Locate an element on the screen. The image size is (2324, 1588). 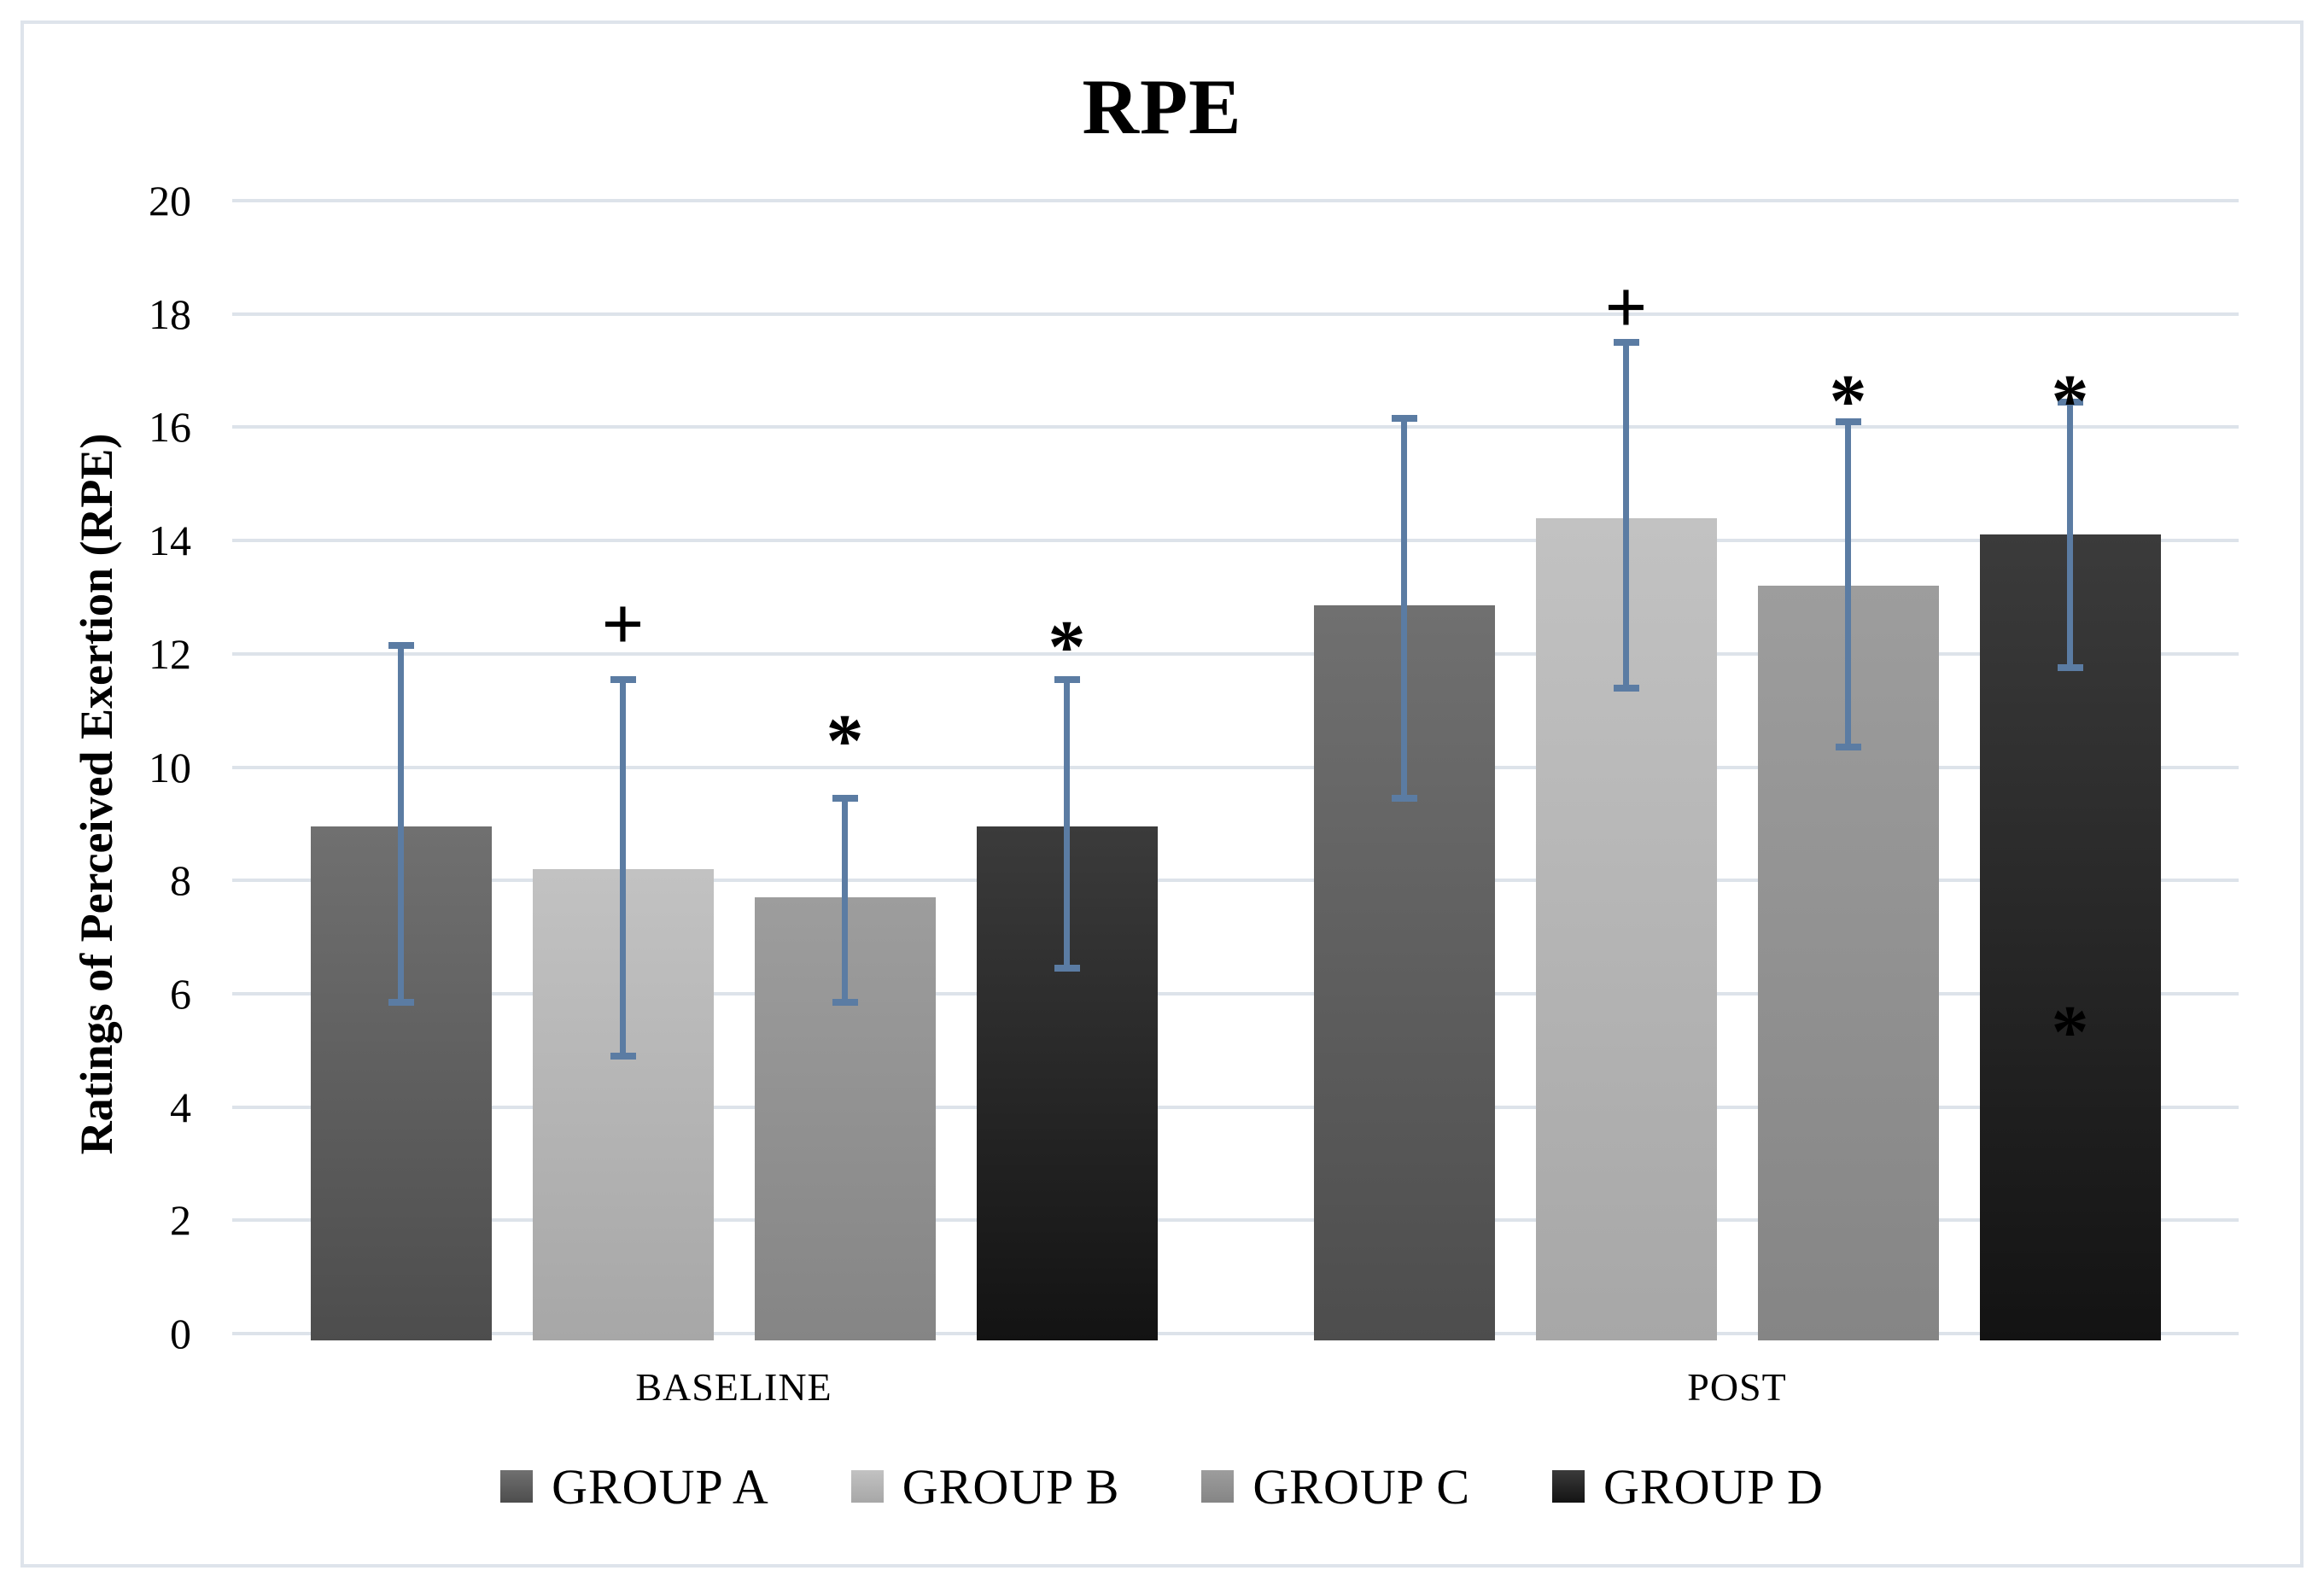
legend-item-group-a: GROUP A is located at coordinates (634, 1486).